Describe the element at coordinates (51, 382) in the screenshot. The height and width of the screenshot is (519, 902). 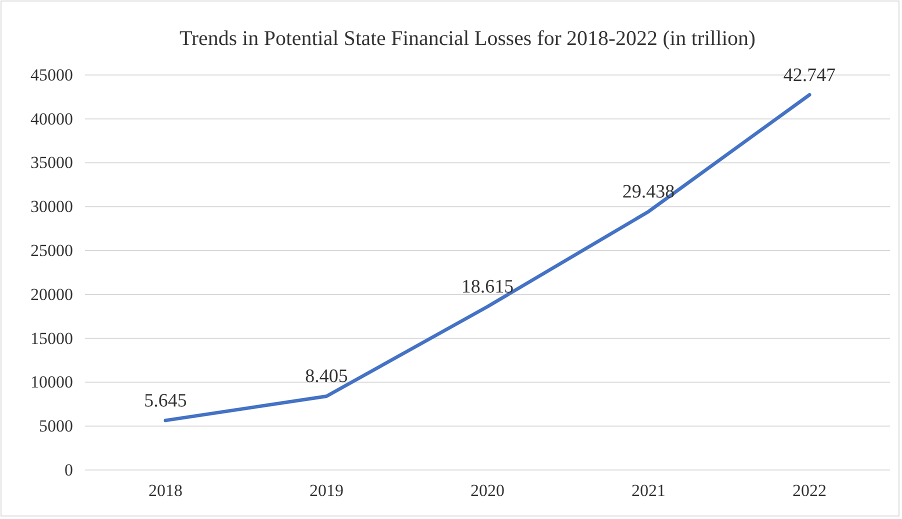
I see `y-tick-label: 10000` at that location.